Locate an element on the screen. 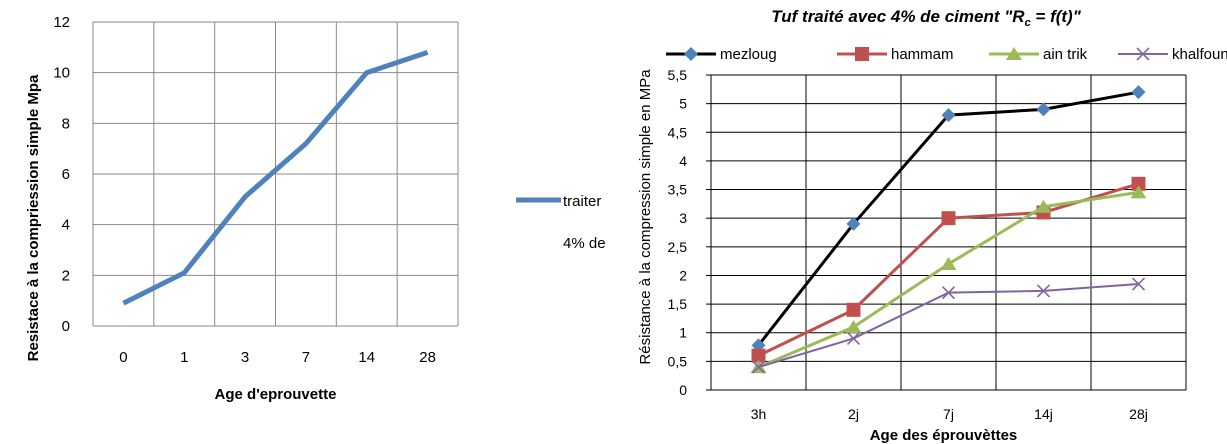  c2-series-line is located at coordinates (948, 326).